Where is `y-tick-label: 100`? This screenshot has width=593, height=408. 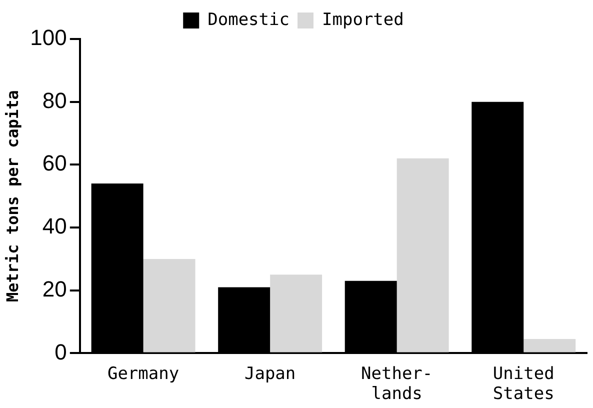 y-tick-label: 100 is located at coordinates (48, 37).